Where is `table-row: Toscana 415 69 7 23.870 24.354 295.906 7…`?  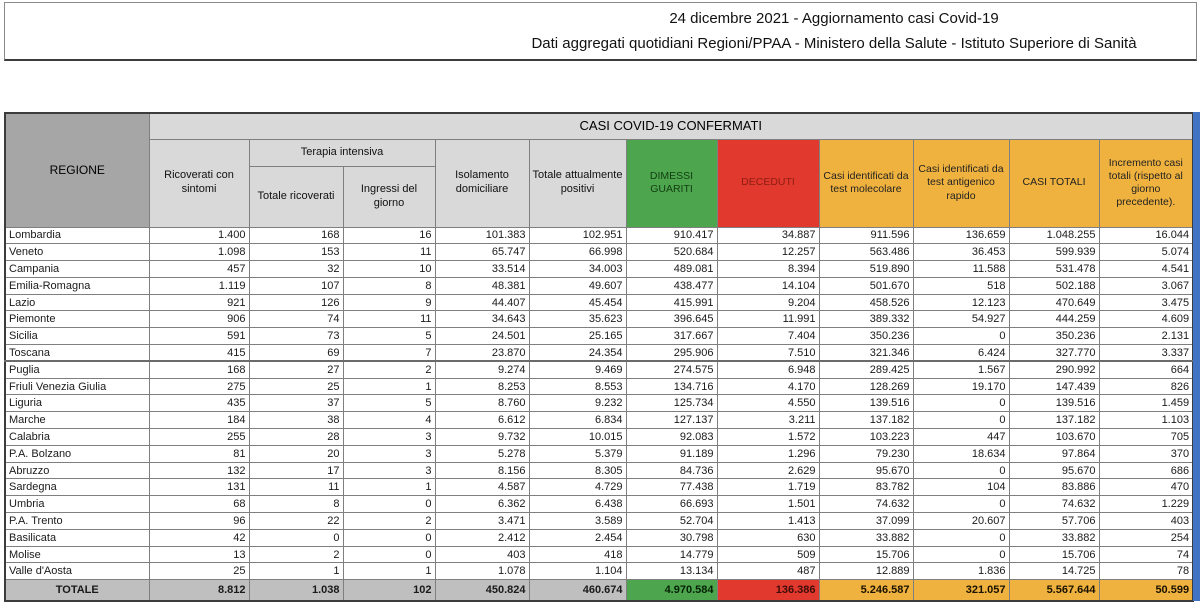
table-row: Toscana 415 69 7 23.870 24.354 295.906 7… is located at coordinates (599, 353).